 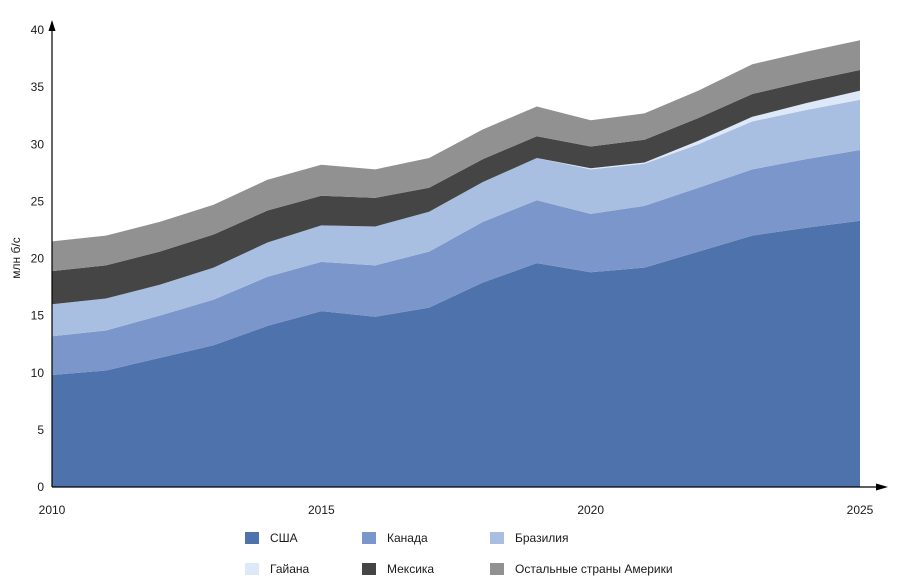 What do you see at coordinates (38, 87) in the screenshot?
I see `y-tick-label: 35` at bounding box center [38, 87].